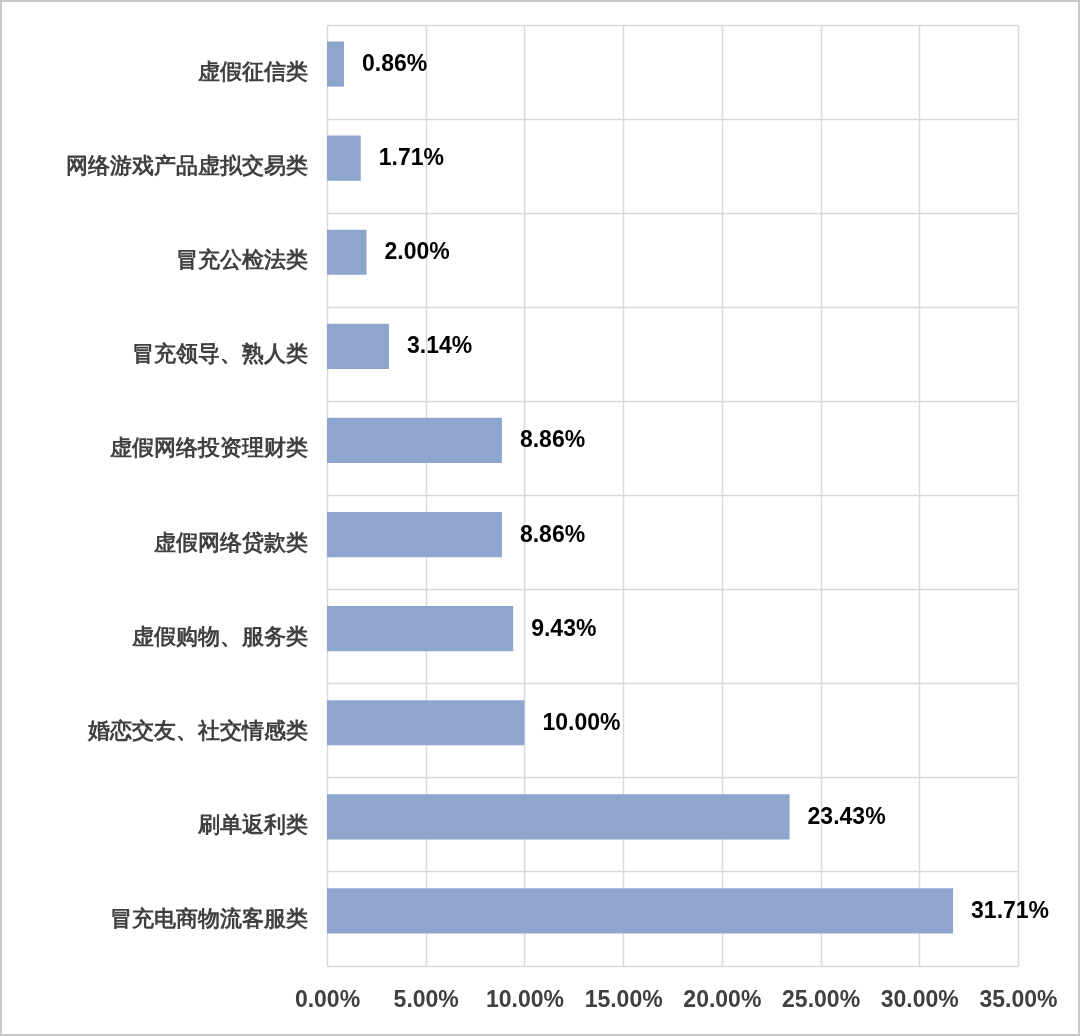 The height and width of the screenshot is (1036, 1080). I want to click on x-tick-label: 35.00%, so click(1018, 998).